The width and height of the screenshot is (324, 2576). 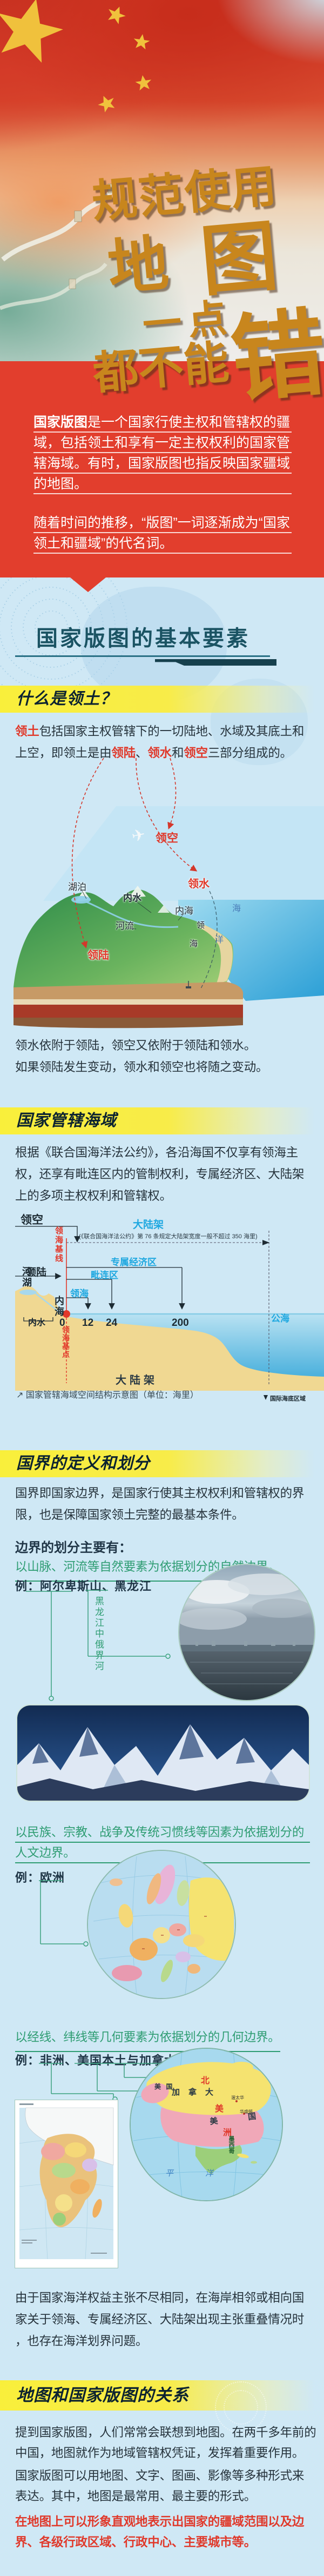 I want to click on na-label-pacific-2: 洋, so click(x=210, y=2173).